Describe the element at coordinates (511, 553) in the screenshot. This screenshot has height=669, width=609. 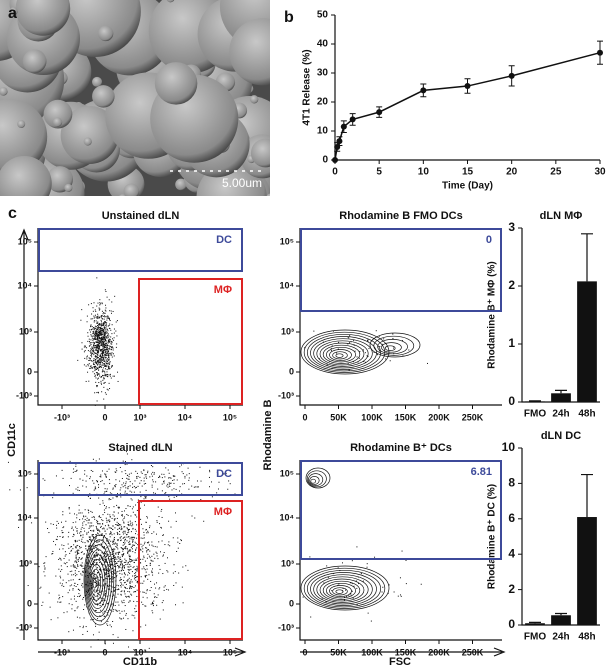
I see `y-tick-label: 4` at that location.